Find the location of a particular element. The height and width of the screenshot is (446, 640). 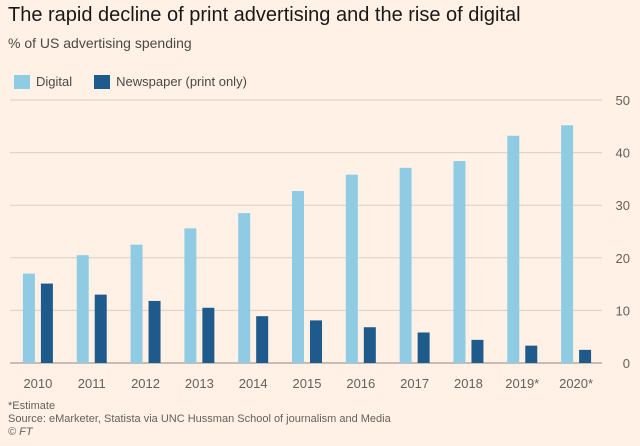

y-tick-label: 40 is located at coordinates (623, 153).